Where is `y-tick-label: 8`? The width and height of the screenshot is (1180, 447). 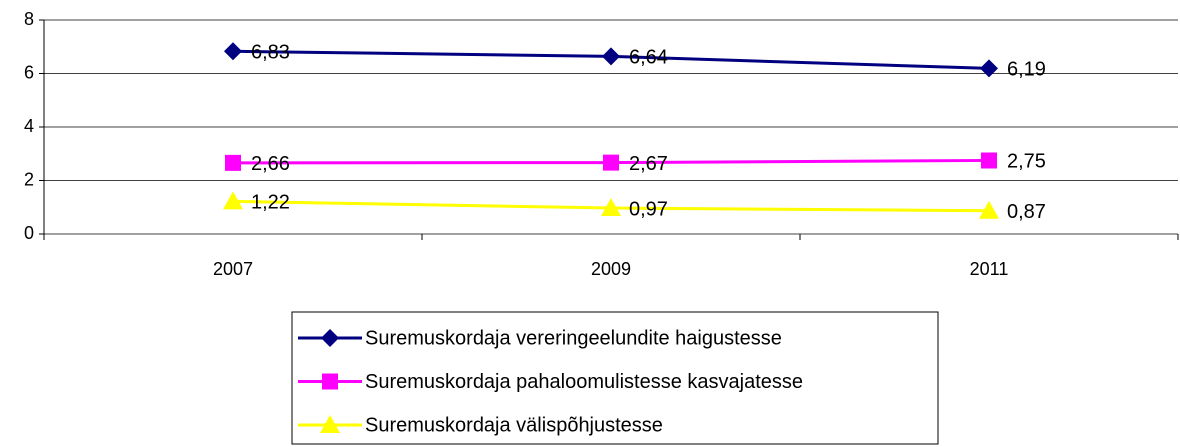 y-tick-label: 8 is located at coordinates (29, 19).